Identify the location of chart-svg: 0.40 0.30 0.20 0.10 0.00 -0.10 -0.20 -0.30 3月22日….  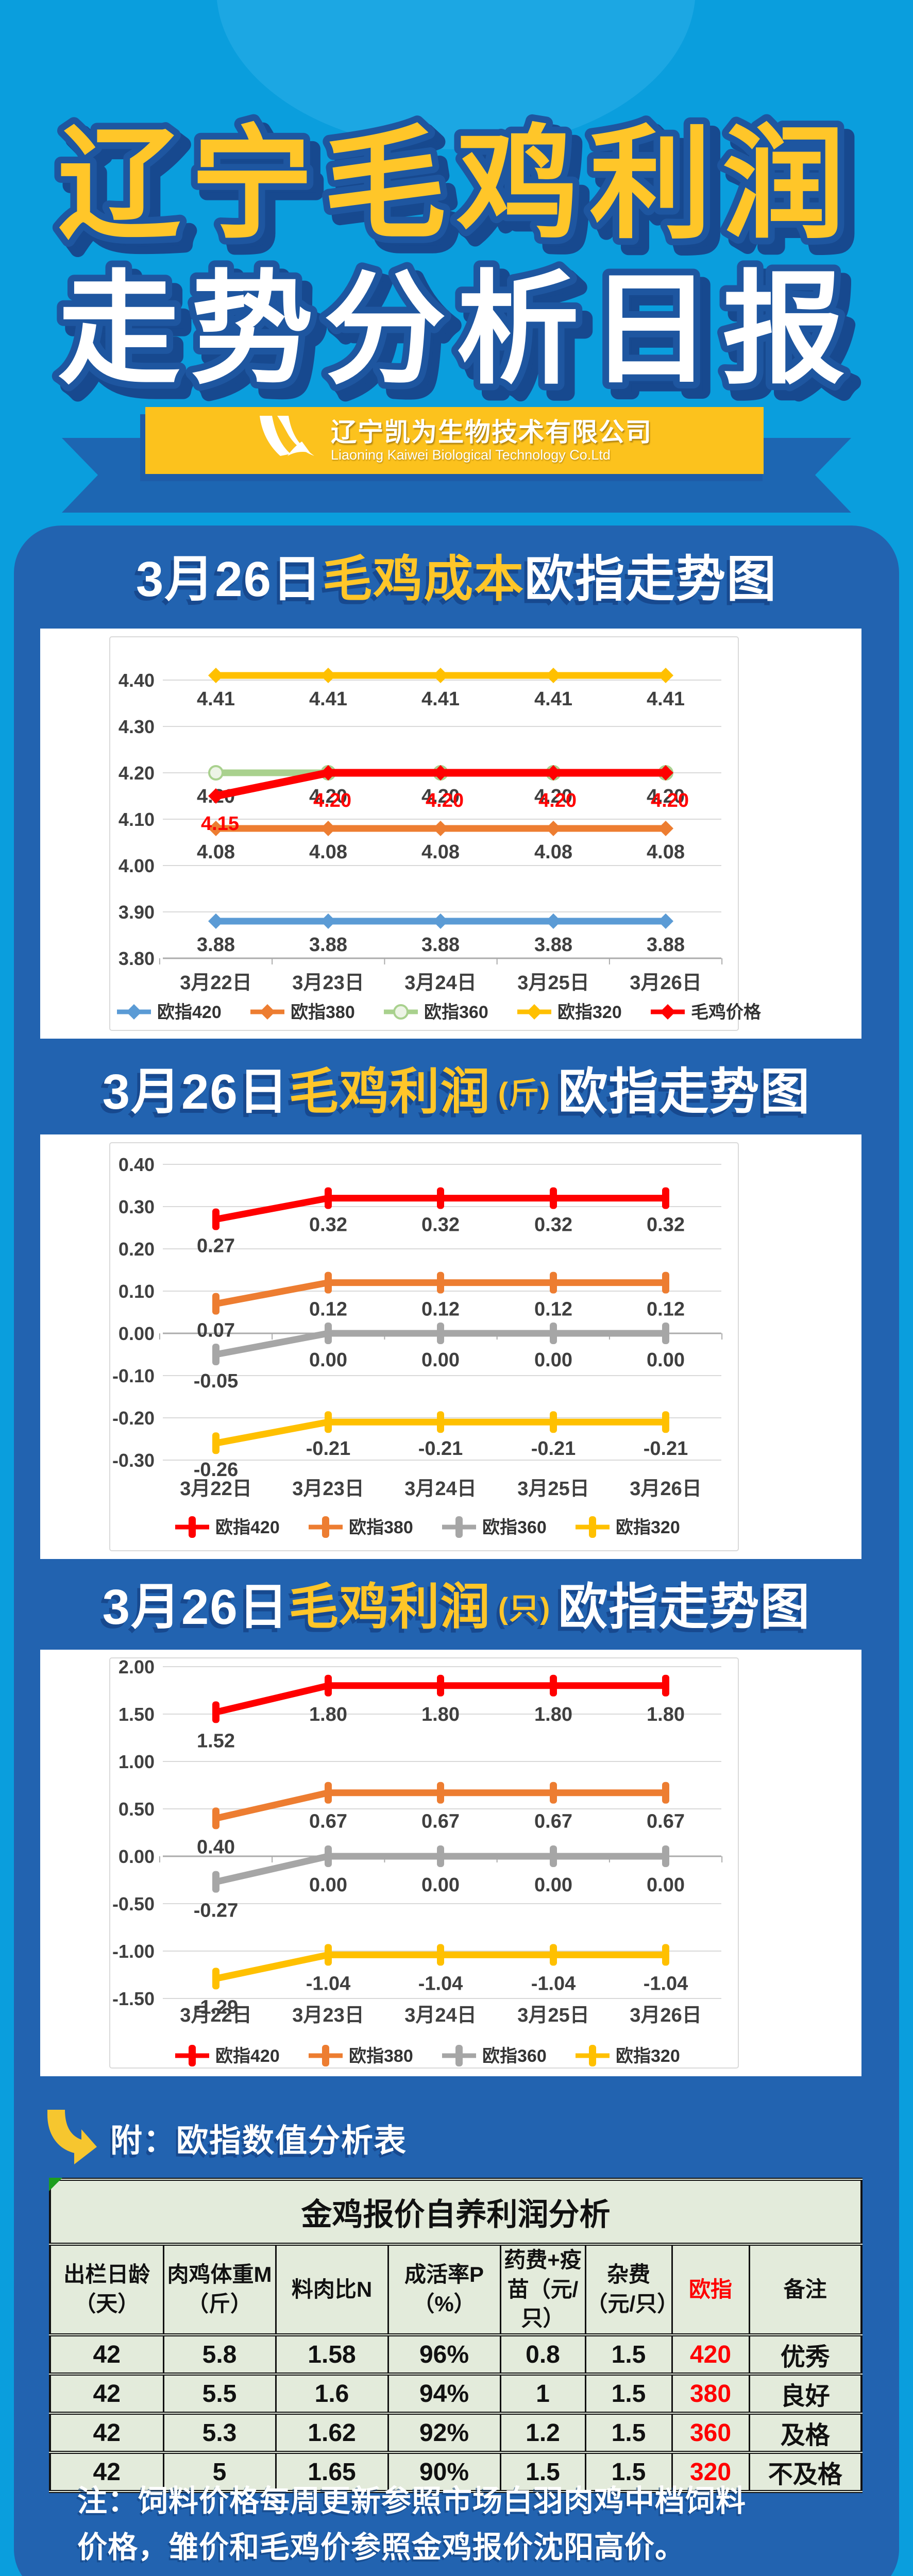
(424, 1346).